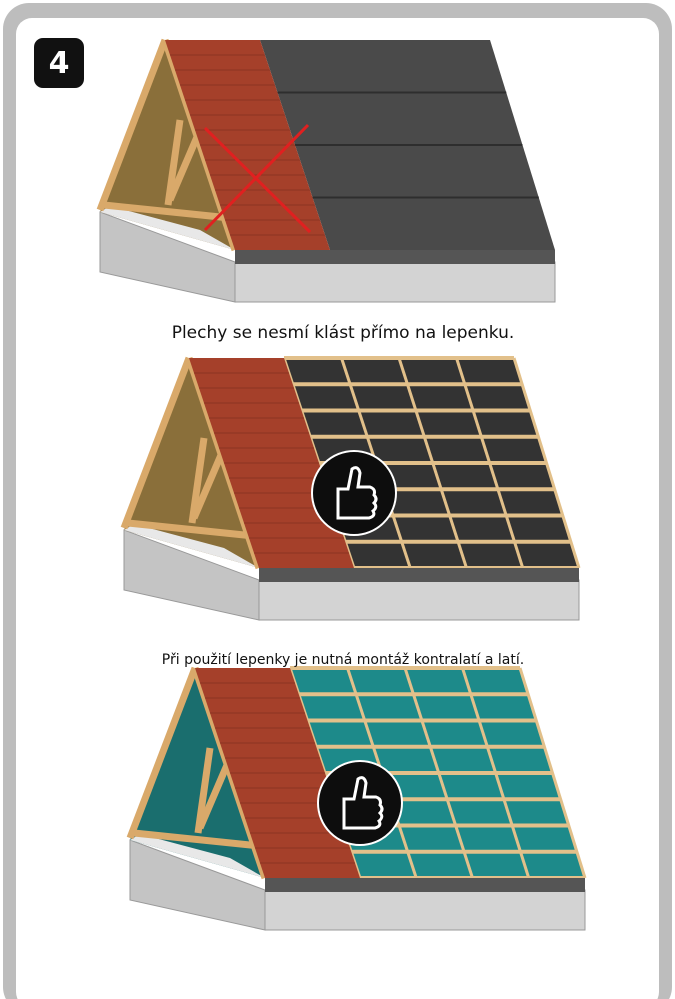  I want to click on step-badge, so click(59, 63).